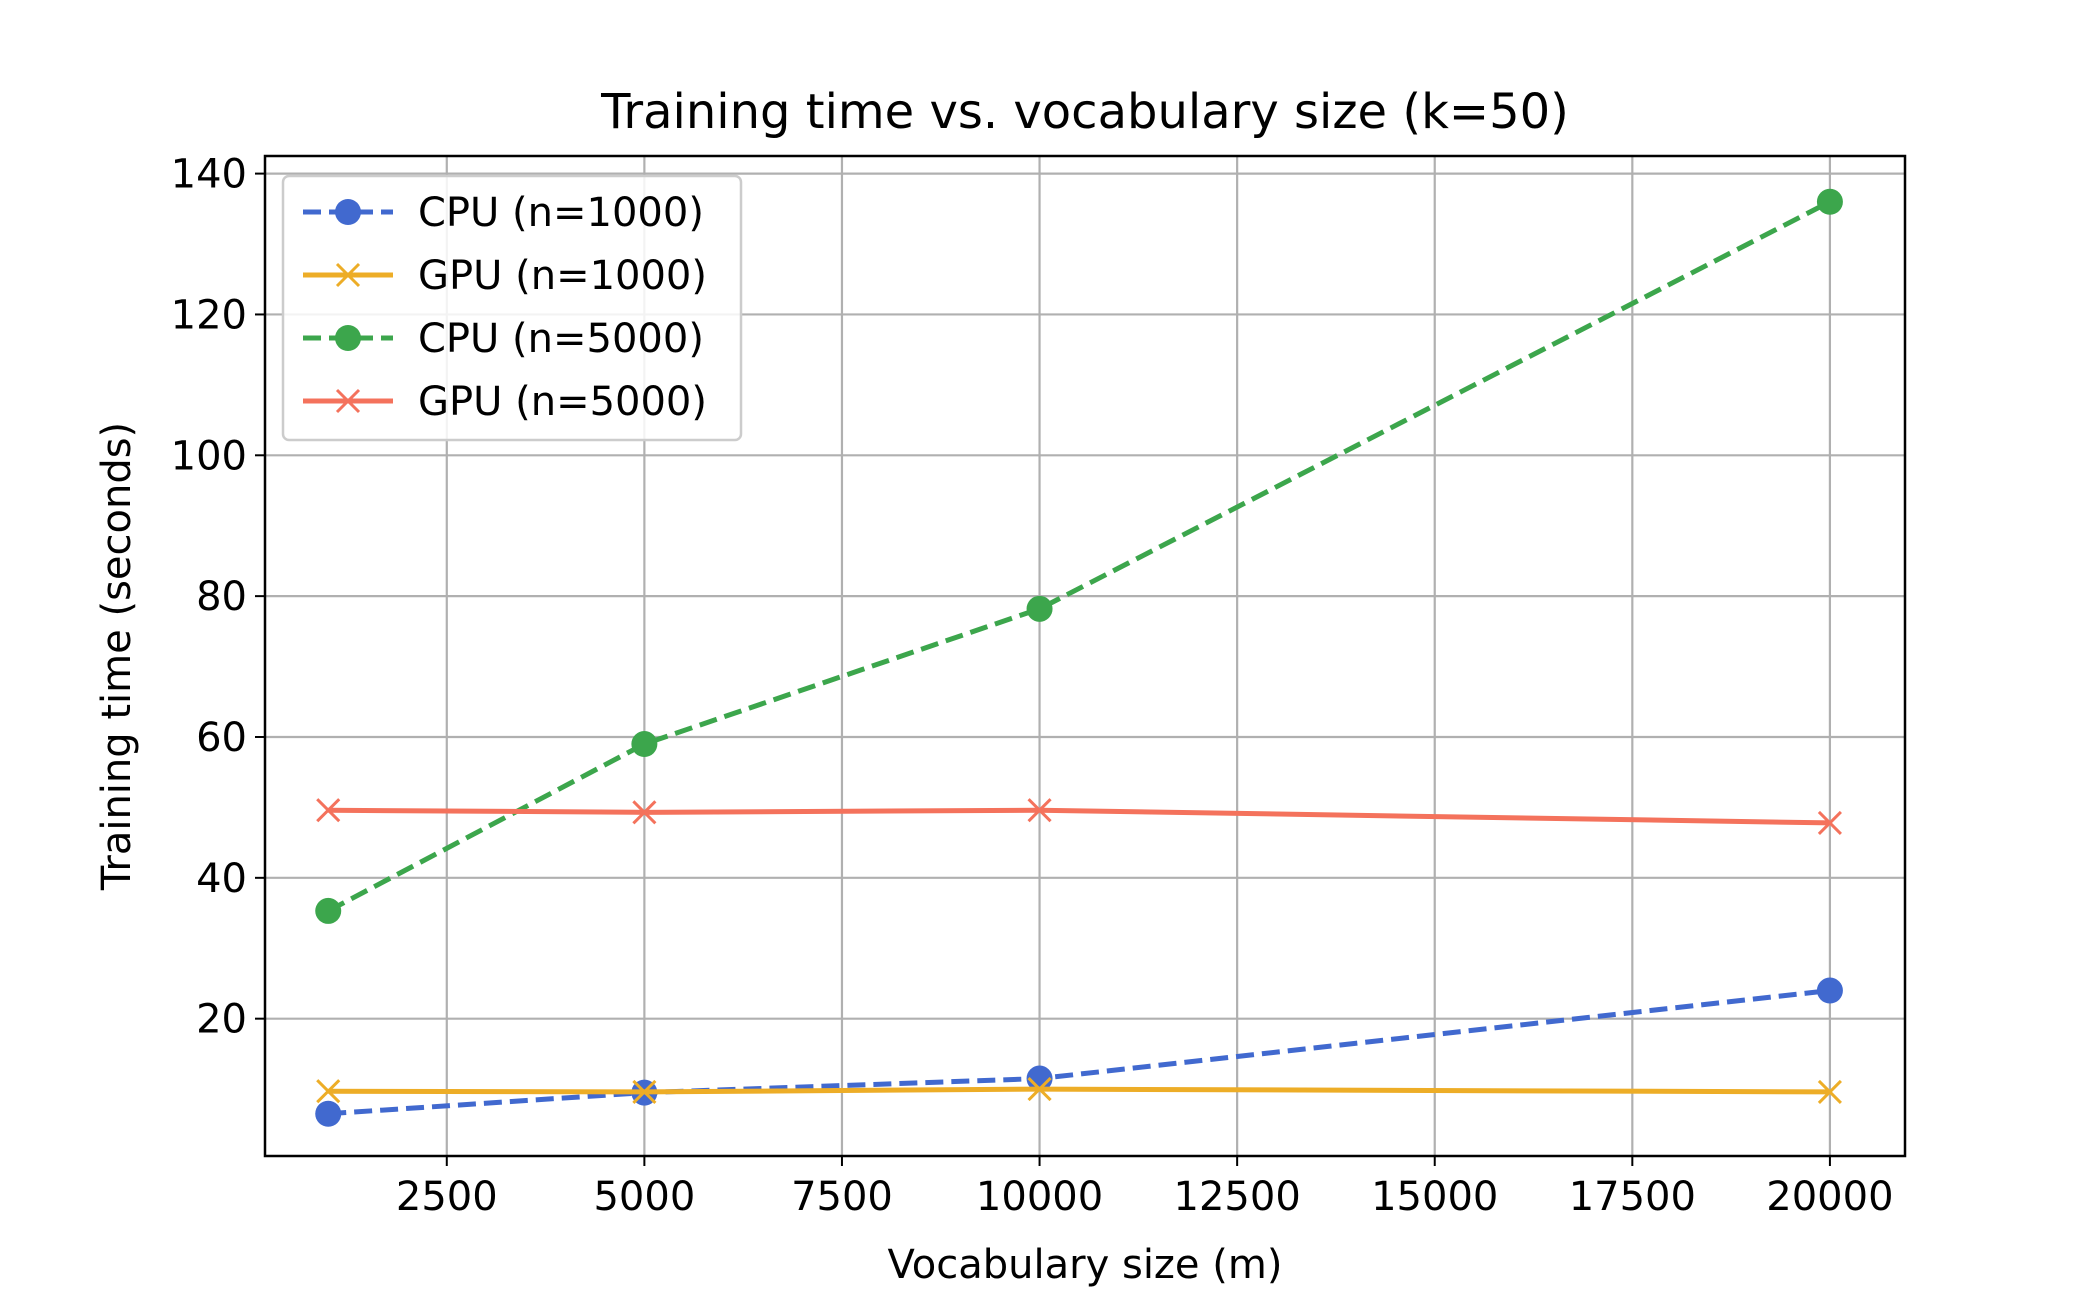  Describe the element at coordinates (842, 1197) in the screenshot. I see `x-tick-label: 7500` at that location.